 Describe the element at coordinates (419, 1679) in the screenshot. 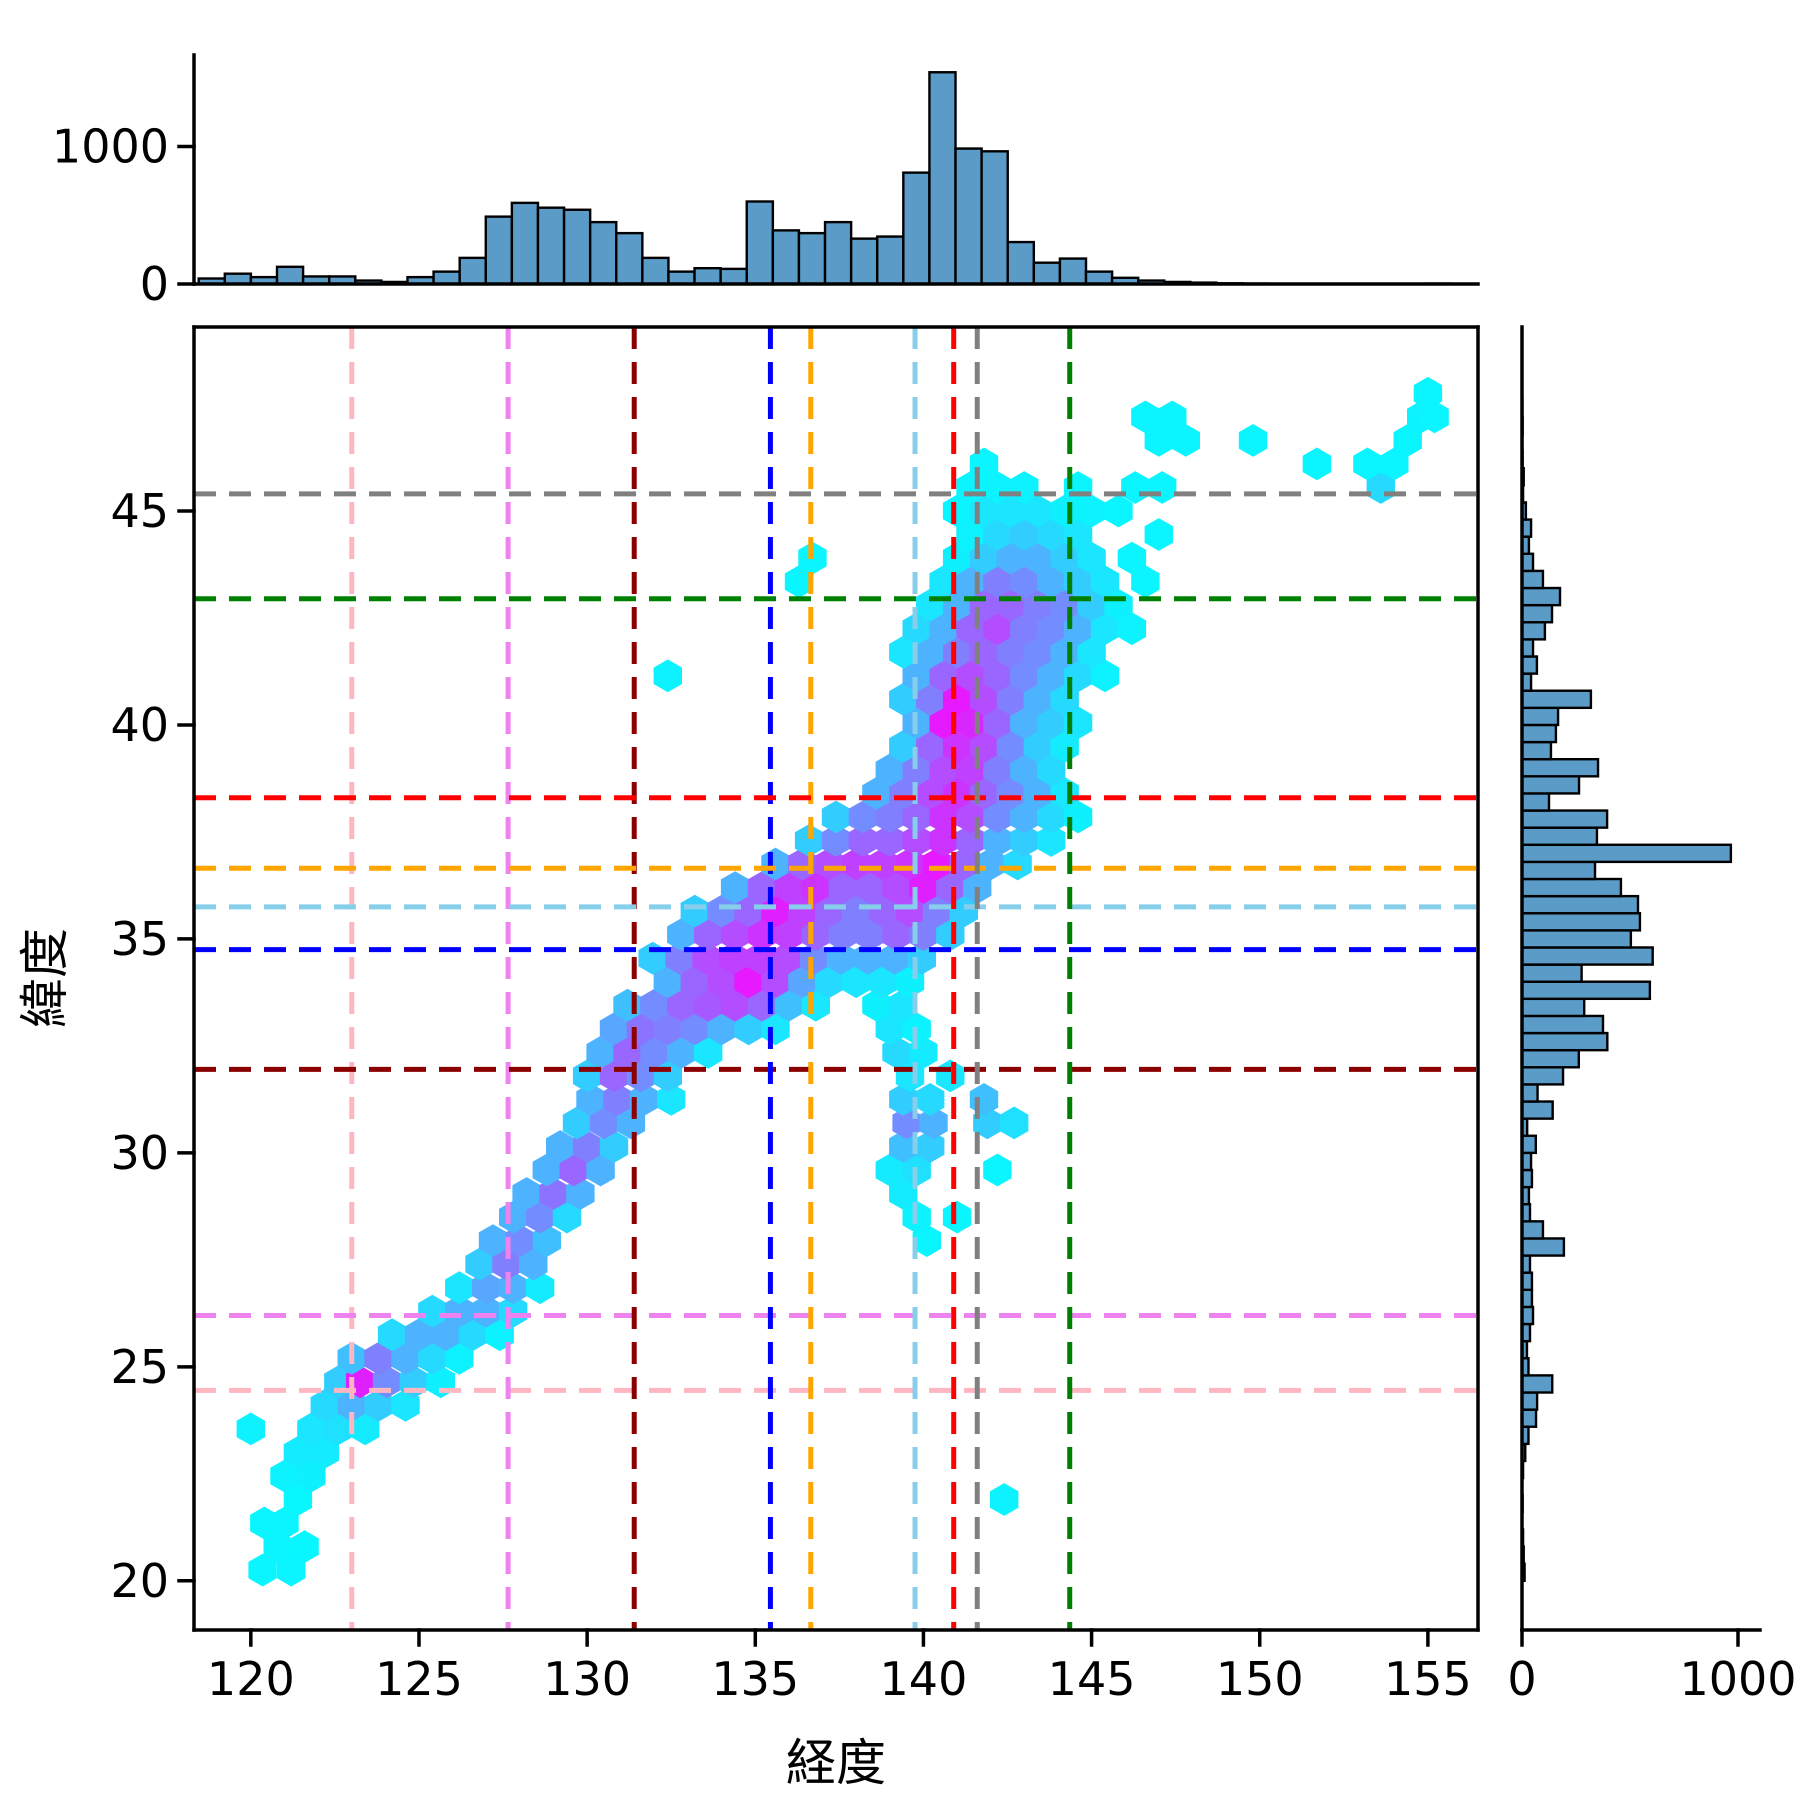

I see `x-tick-label: 125` at that location.